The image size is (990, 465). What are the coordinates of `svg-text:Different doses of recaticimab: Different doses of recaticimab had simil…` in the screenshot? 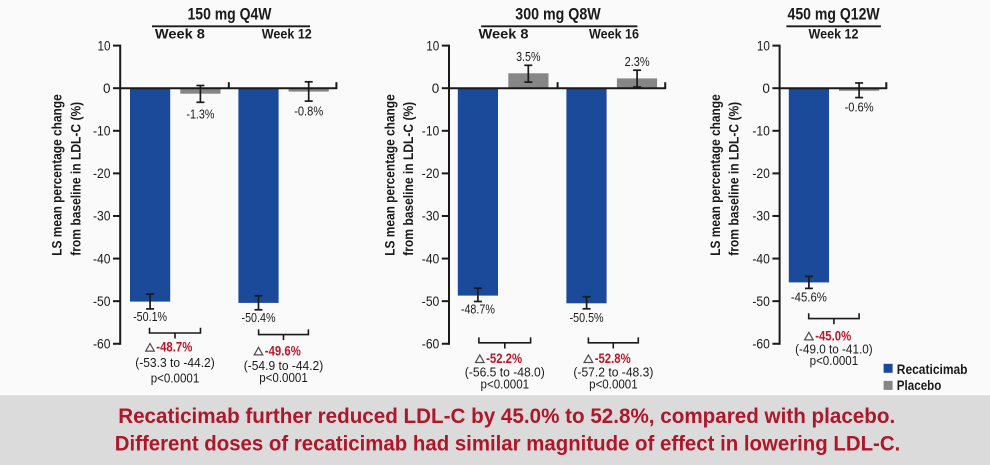 It's located at (508, 444).